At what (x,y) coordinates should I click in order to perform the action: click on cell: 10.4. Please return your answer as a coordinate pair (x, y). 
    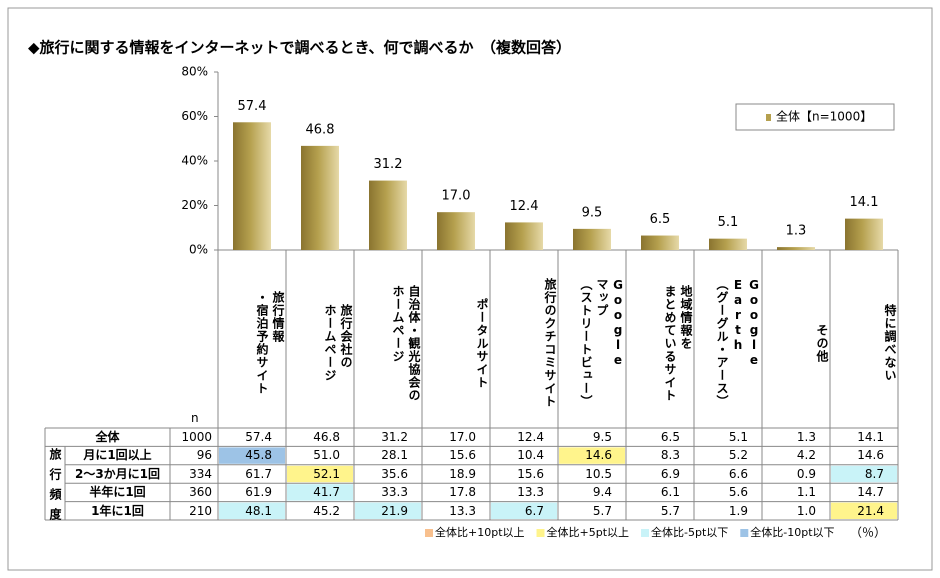
    Looking at the image, I should click on (530, 455).